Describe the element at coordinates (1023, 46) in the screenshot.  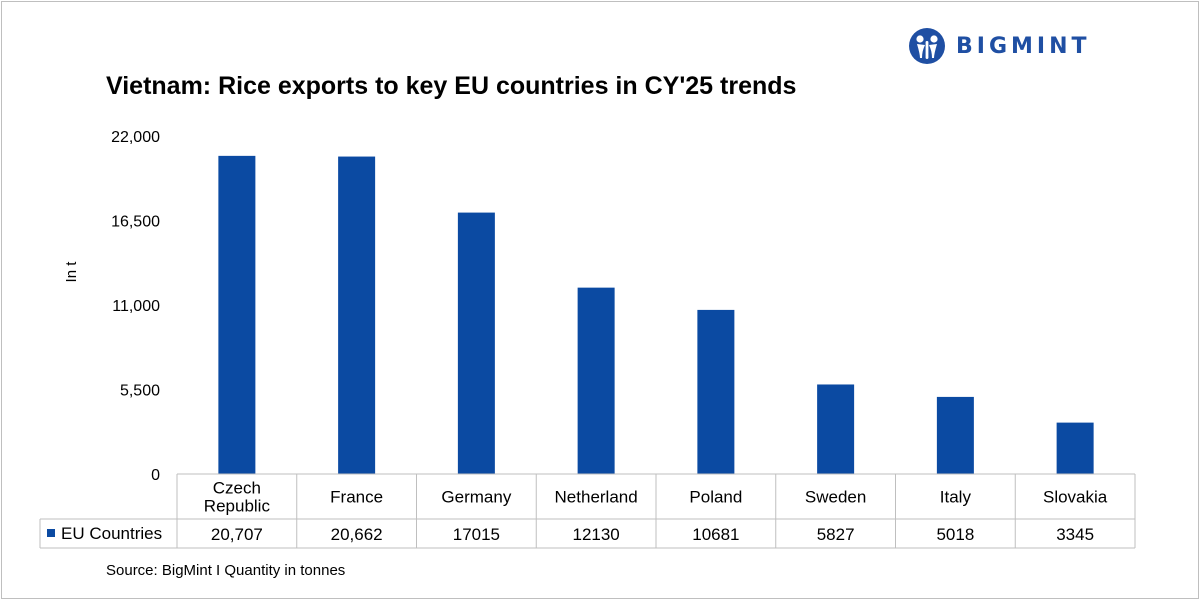
I see `brand-name: BIGMINT` at that location.